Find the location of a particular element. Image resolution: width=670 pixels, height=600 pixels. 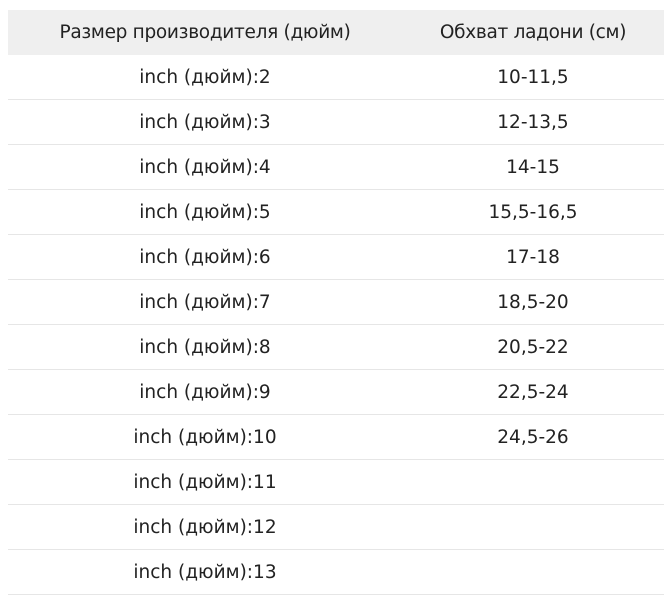

manufacturer-size-cell: inch (дюйм):4 is located at coordinates (205, 167).